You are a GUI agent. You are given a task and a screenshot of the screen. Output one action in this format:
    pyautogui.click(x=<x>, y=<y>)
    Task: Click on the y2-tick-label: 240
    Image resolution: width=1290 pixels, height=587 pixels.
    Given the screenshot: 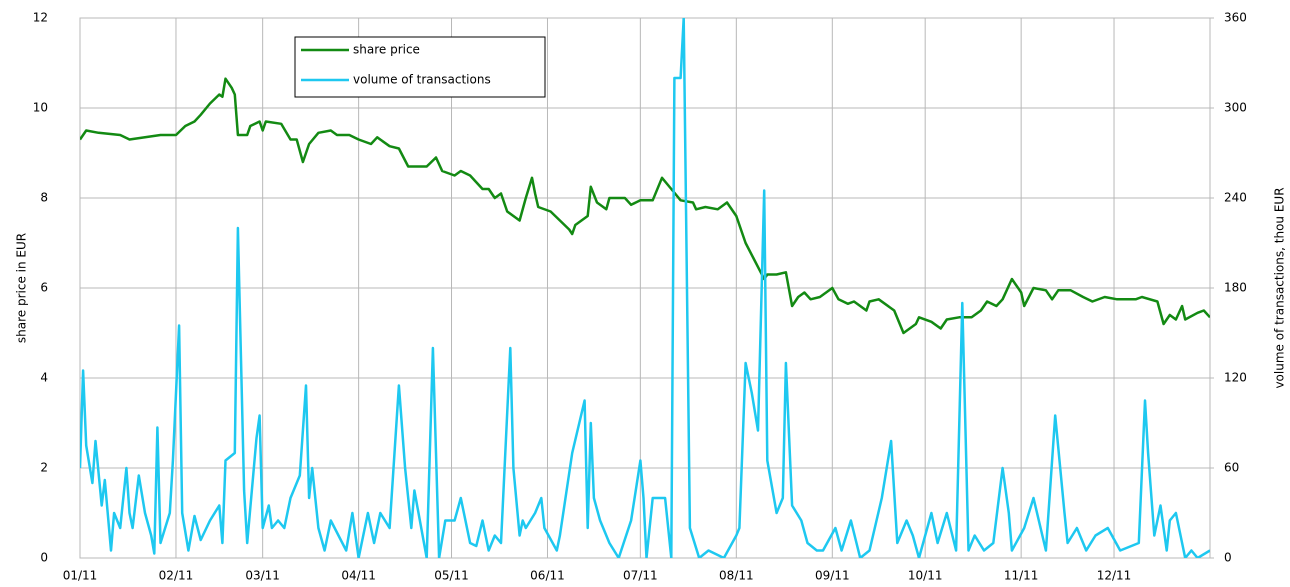 What is the action you would take?
    pyautogui.click(x=1235, y=198)
    